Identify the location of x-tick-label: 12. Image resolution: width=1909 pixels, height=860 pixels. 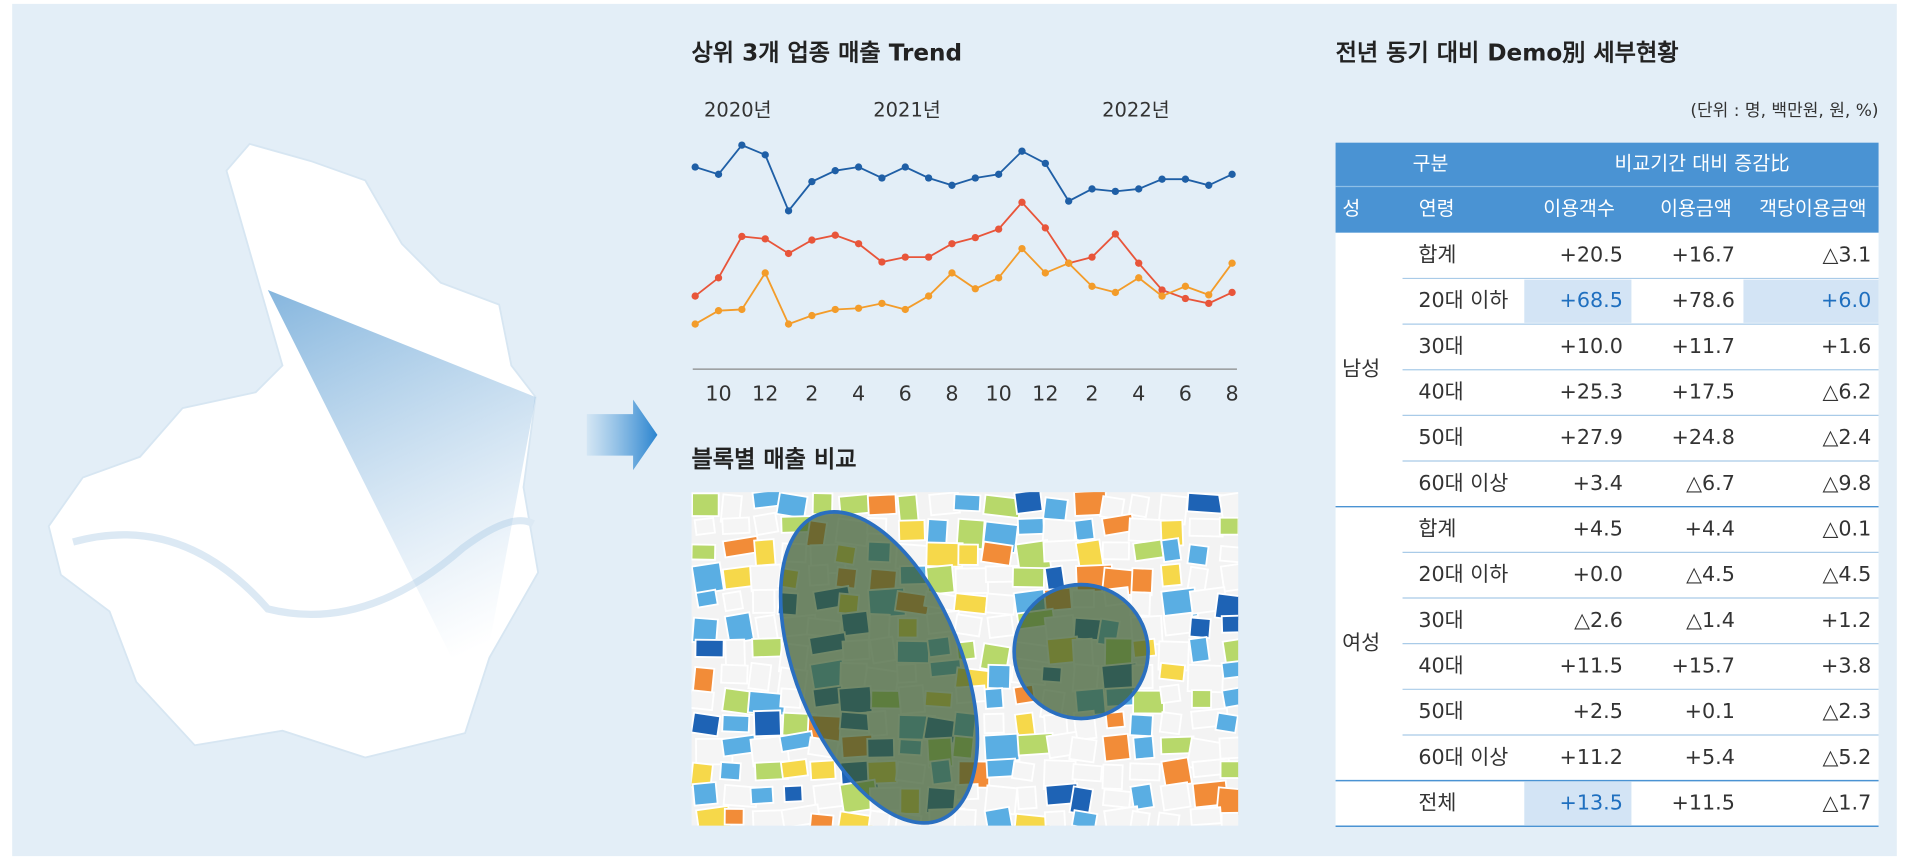
(1045, 394).